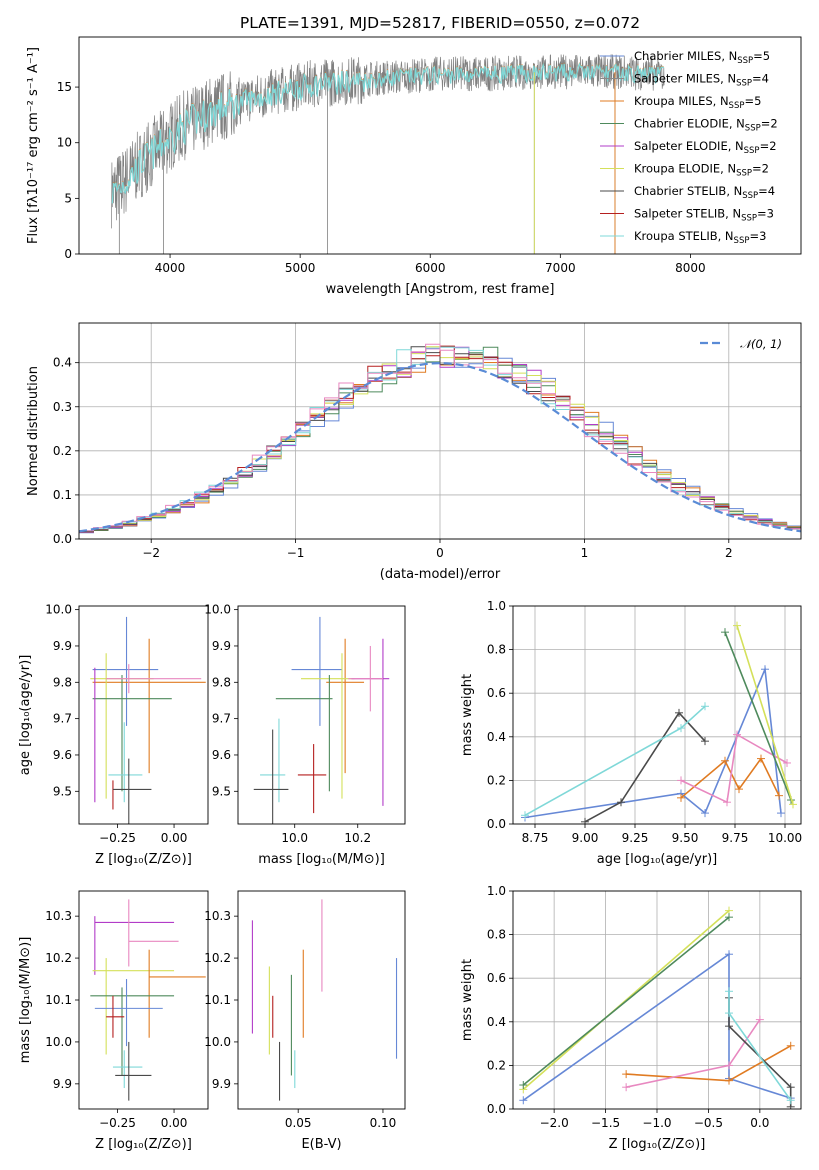 The image size is (819, 1170). What do you see at coordinates (64, 143) in the screenshot?
I see `y-tick-label: 10` at bounding box center [64, 143].